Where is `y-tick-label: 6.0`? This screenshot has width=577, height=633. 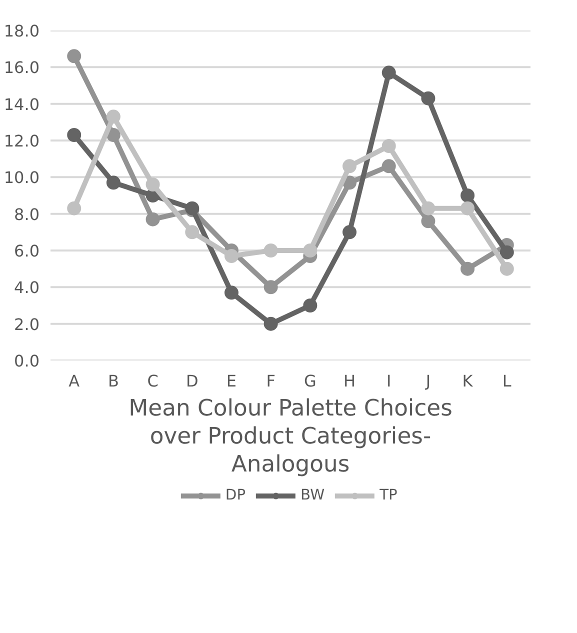 y-tick-label: 6.0 is located at coordinates (27, 251).